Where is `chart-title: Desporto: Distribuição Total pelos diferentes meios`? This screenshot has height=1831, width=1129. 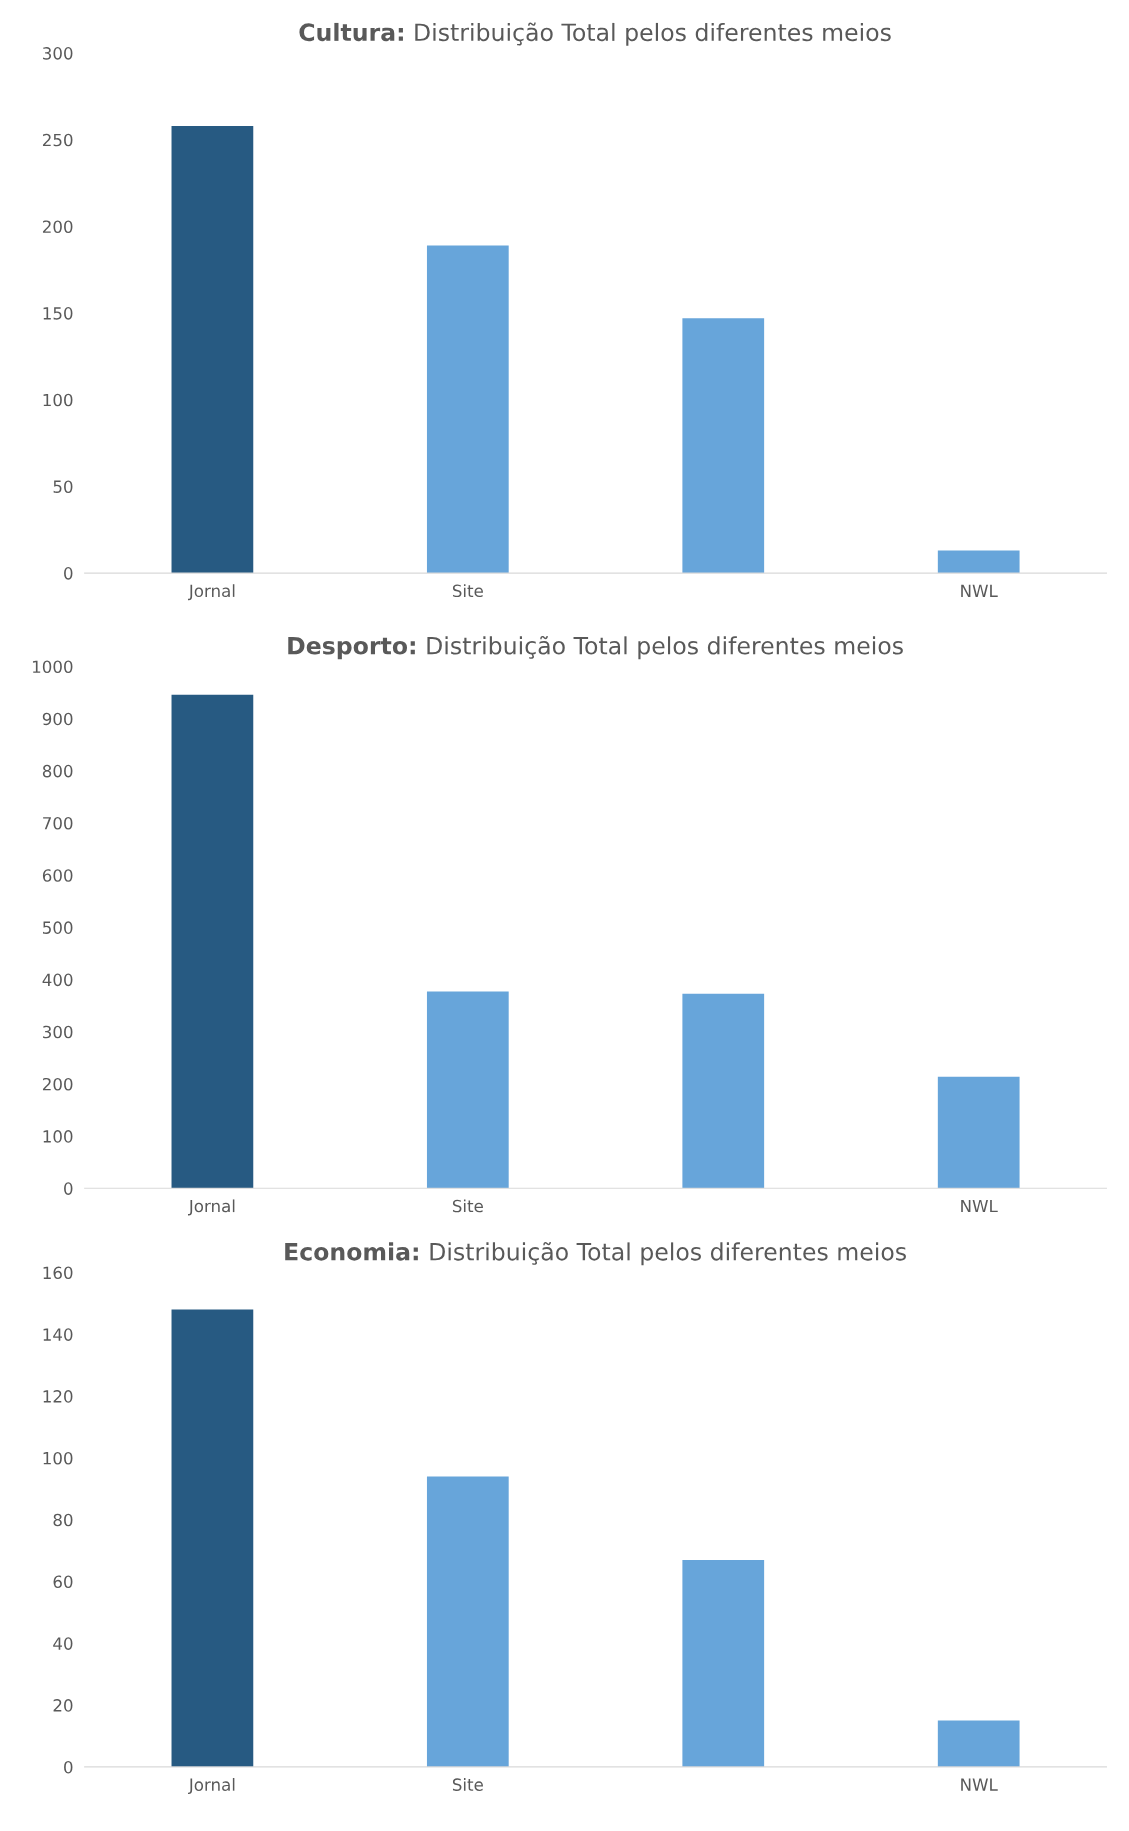
chart-title: Desporto: Distribuição Total pelos diferentes meios is located at coordinates (595, 647).